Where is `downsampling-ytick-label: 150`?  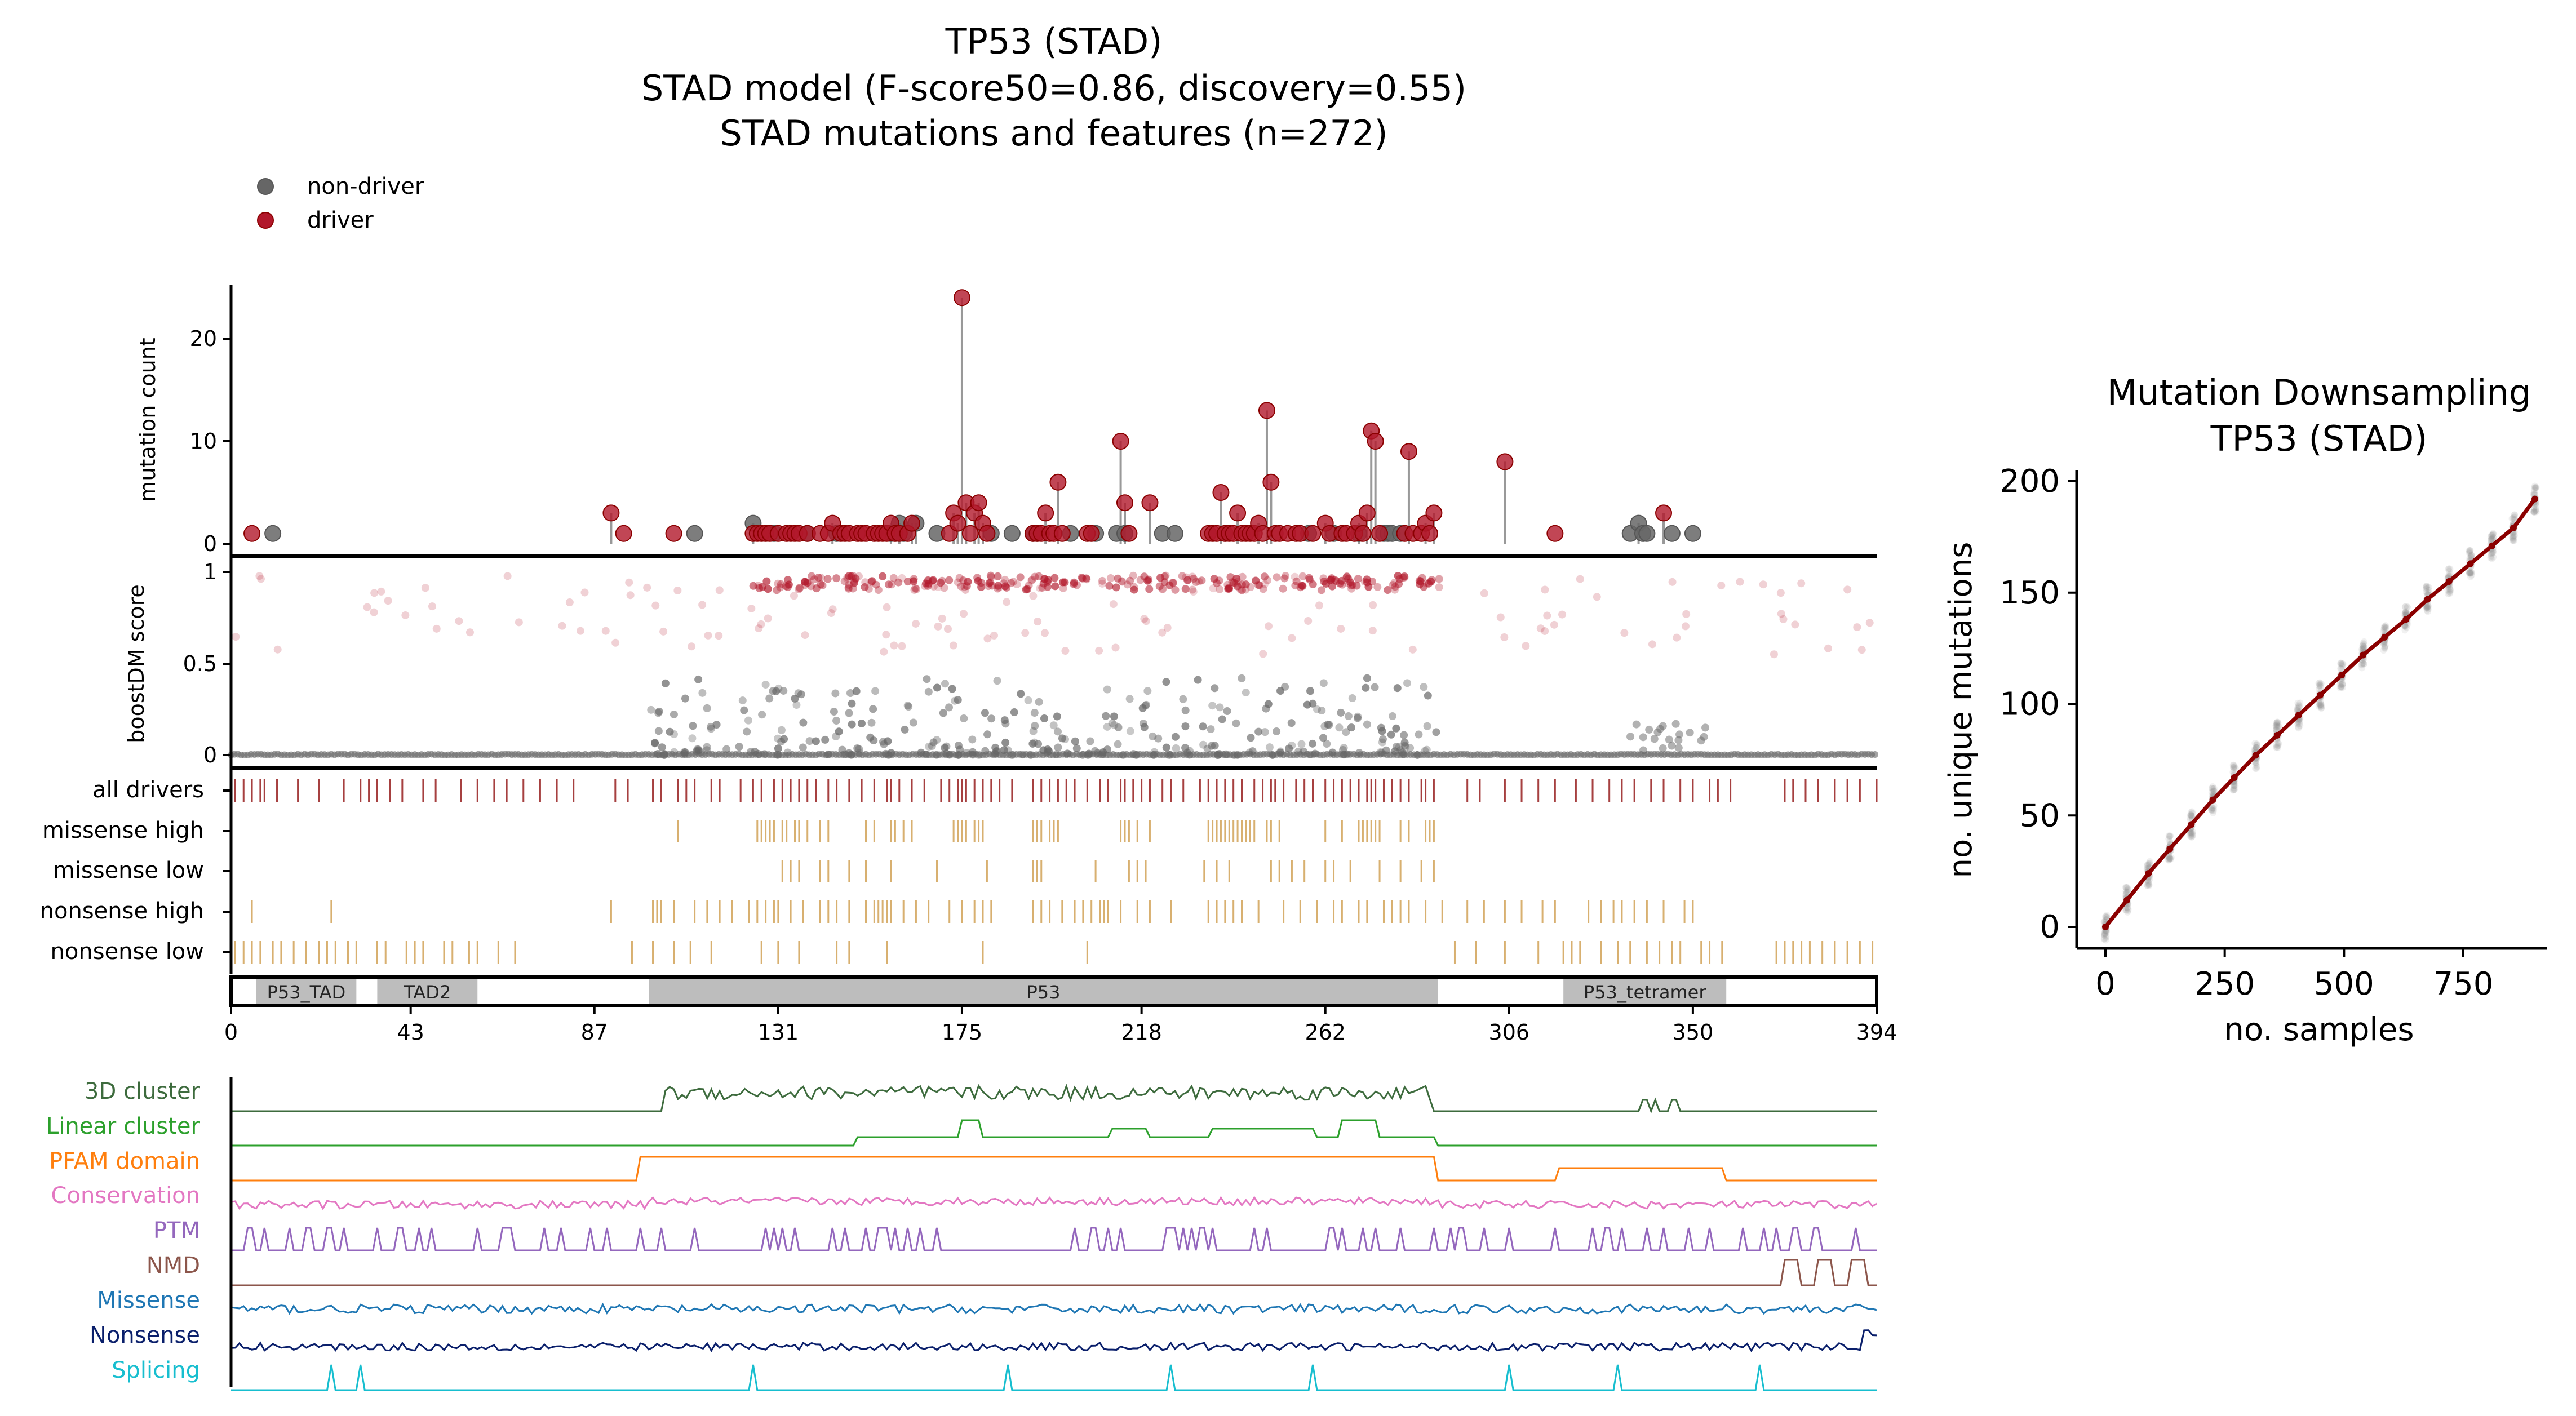 downsampling-ytick-label: 150 is located at coordinates (2029, 593).